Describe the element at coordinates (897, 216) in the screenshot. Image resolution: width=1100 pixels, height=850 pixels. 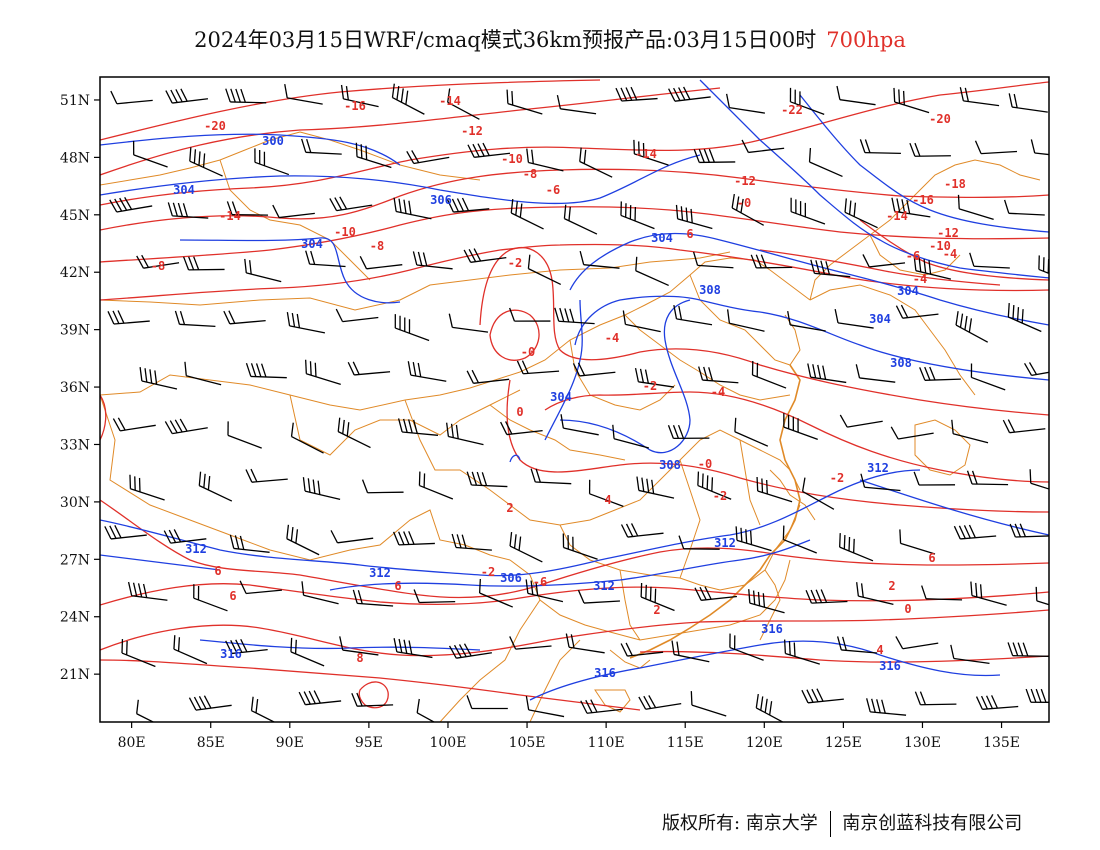
I see `temperature-label: -14` at that location.